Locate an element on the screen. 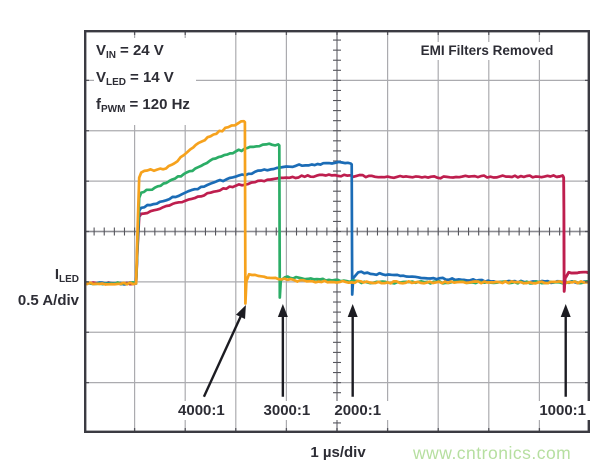 The image size is (600, 472). watermark: www.cntronics.com is located at coordinates (492, 453).